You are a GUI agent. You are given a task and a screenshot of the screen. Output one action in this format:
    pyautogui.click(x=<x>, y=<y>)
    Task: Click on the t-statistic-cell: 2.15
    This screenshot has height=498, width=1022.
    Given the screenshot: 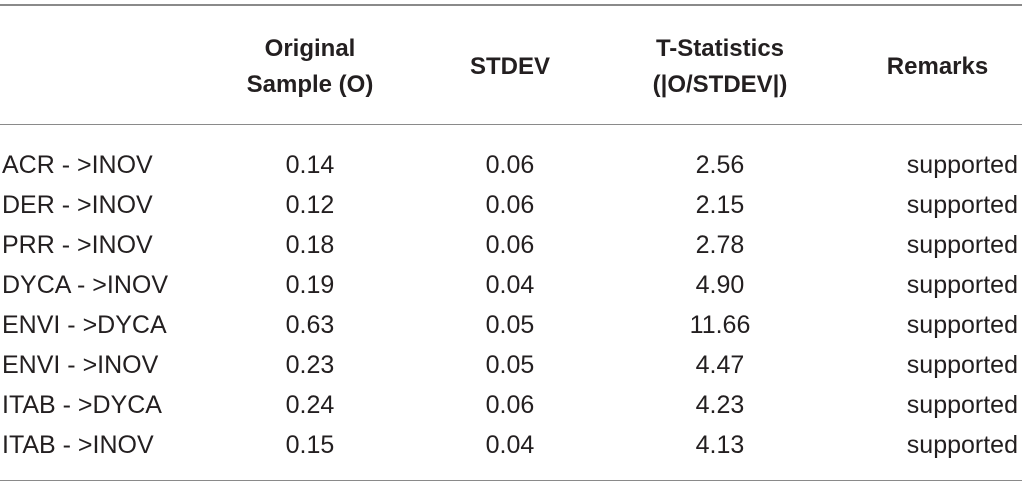 What is the action you would take?
    pyautogui.click(x=720, y=205)
    